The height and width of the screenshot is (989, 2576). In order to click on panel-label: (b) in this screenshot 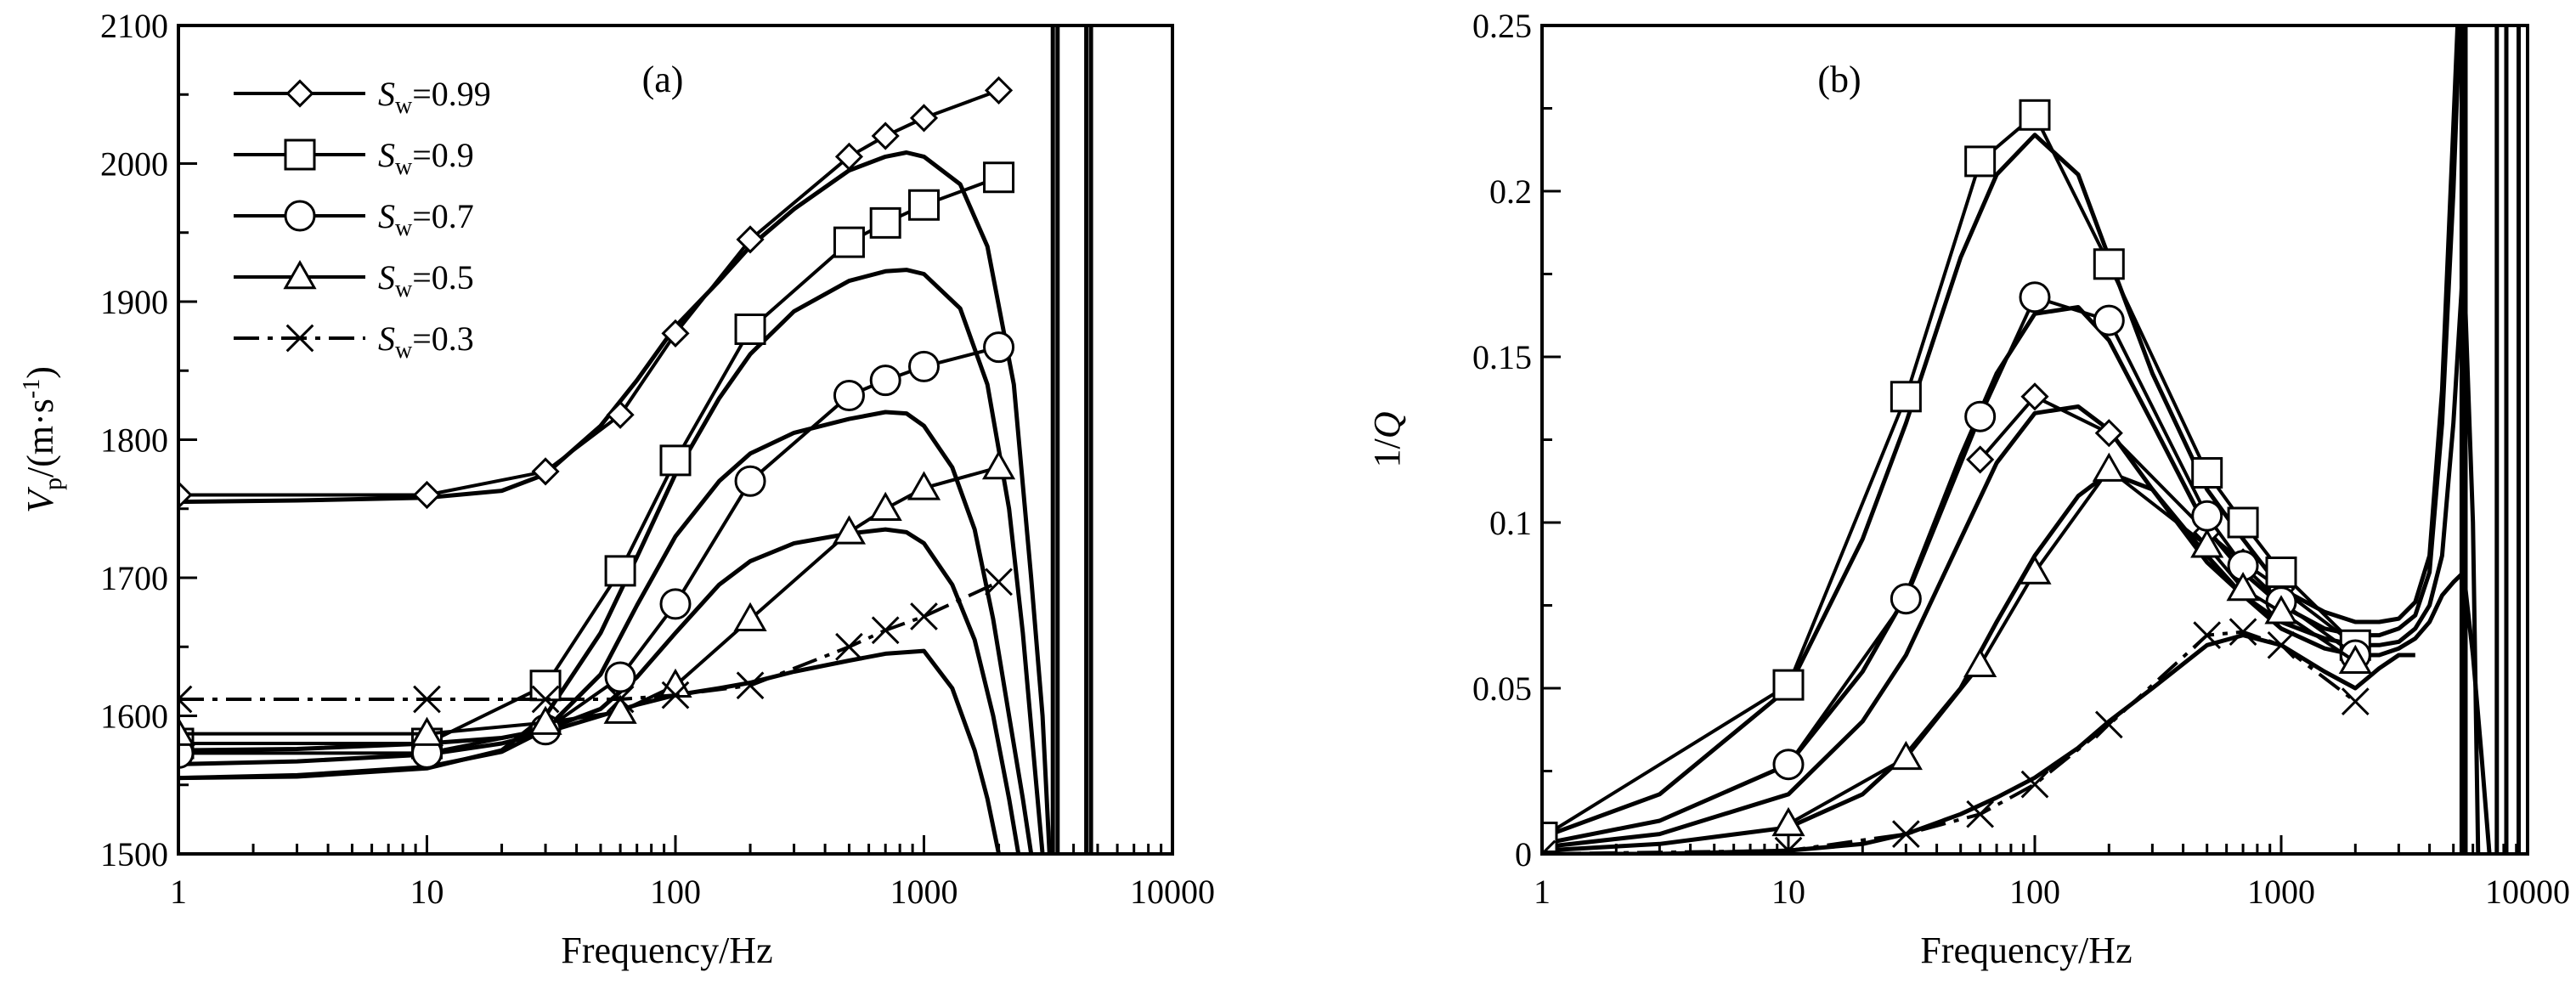, I will do `click(1839, 79)`.